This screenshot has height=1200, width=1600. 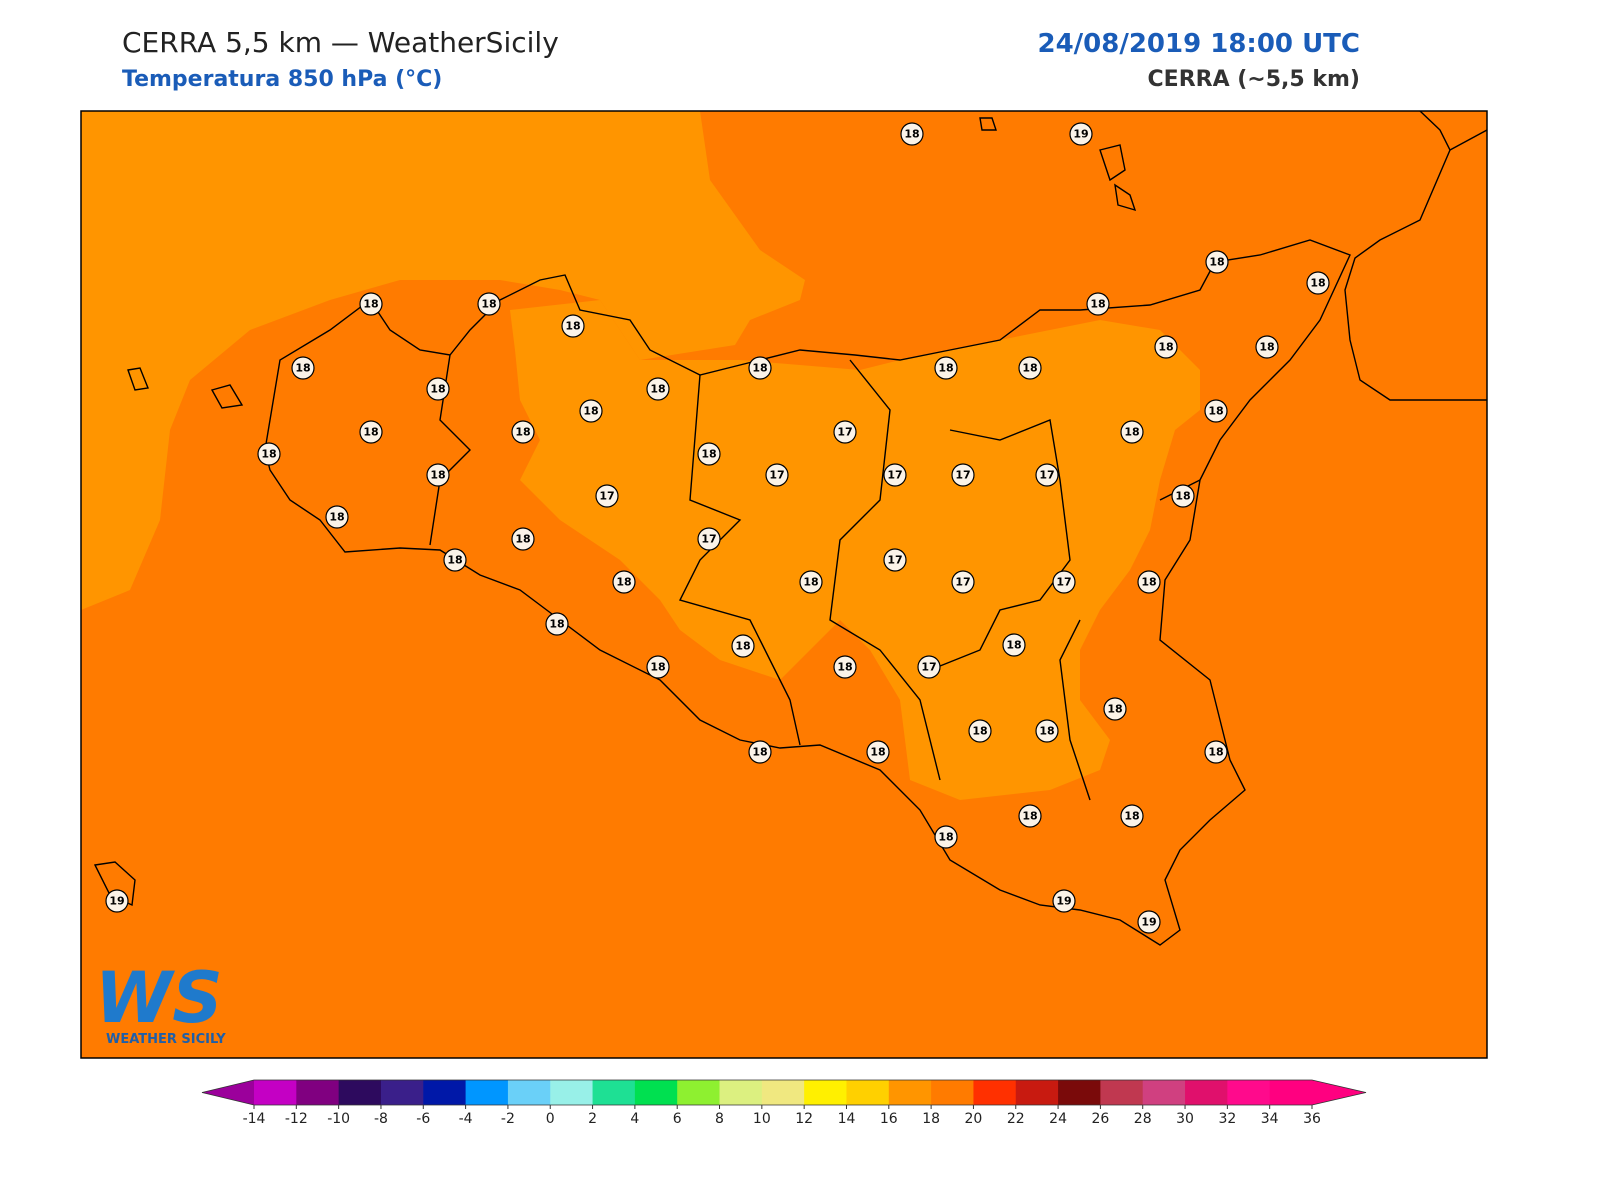 What do you see at coordinates (282, 79) in the screenshot?
I see `subtitle: Temperatura 850 hPa (°C)` at bounding box center [282, 79].